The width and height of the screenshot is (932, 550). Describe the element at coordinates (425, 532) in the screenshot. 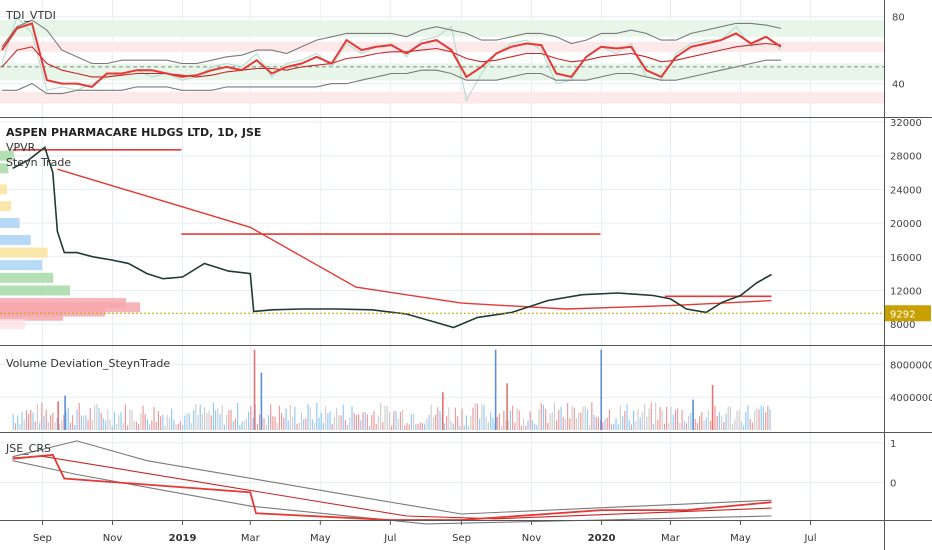

I see `time-axis: Sep Nov 2019 Mar May Jul Sep Nov 2020 Mar May Jul` at that location.